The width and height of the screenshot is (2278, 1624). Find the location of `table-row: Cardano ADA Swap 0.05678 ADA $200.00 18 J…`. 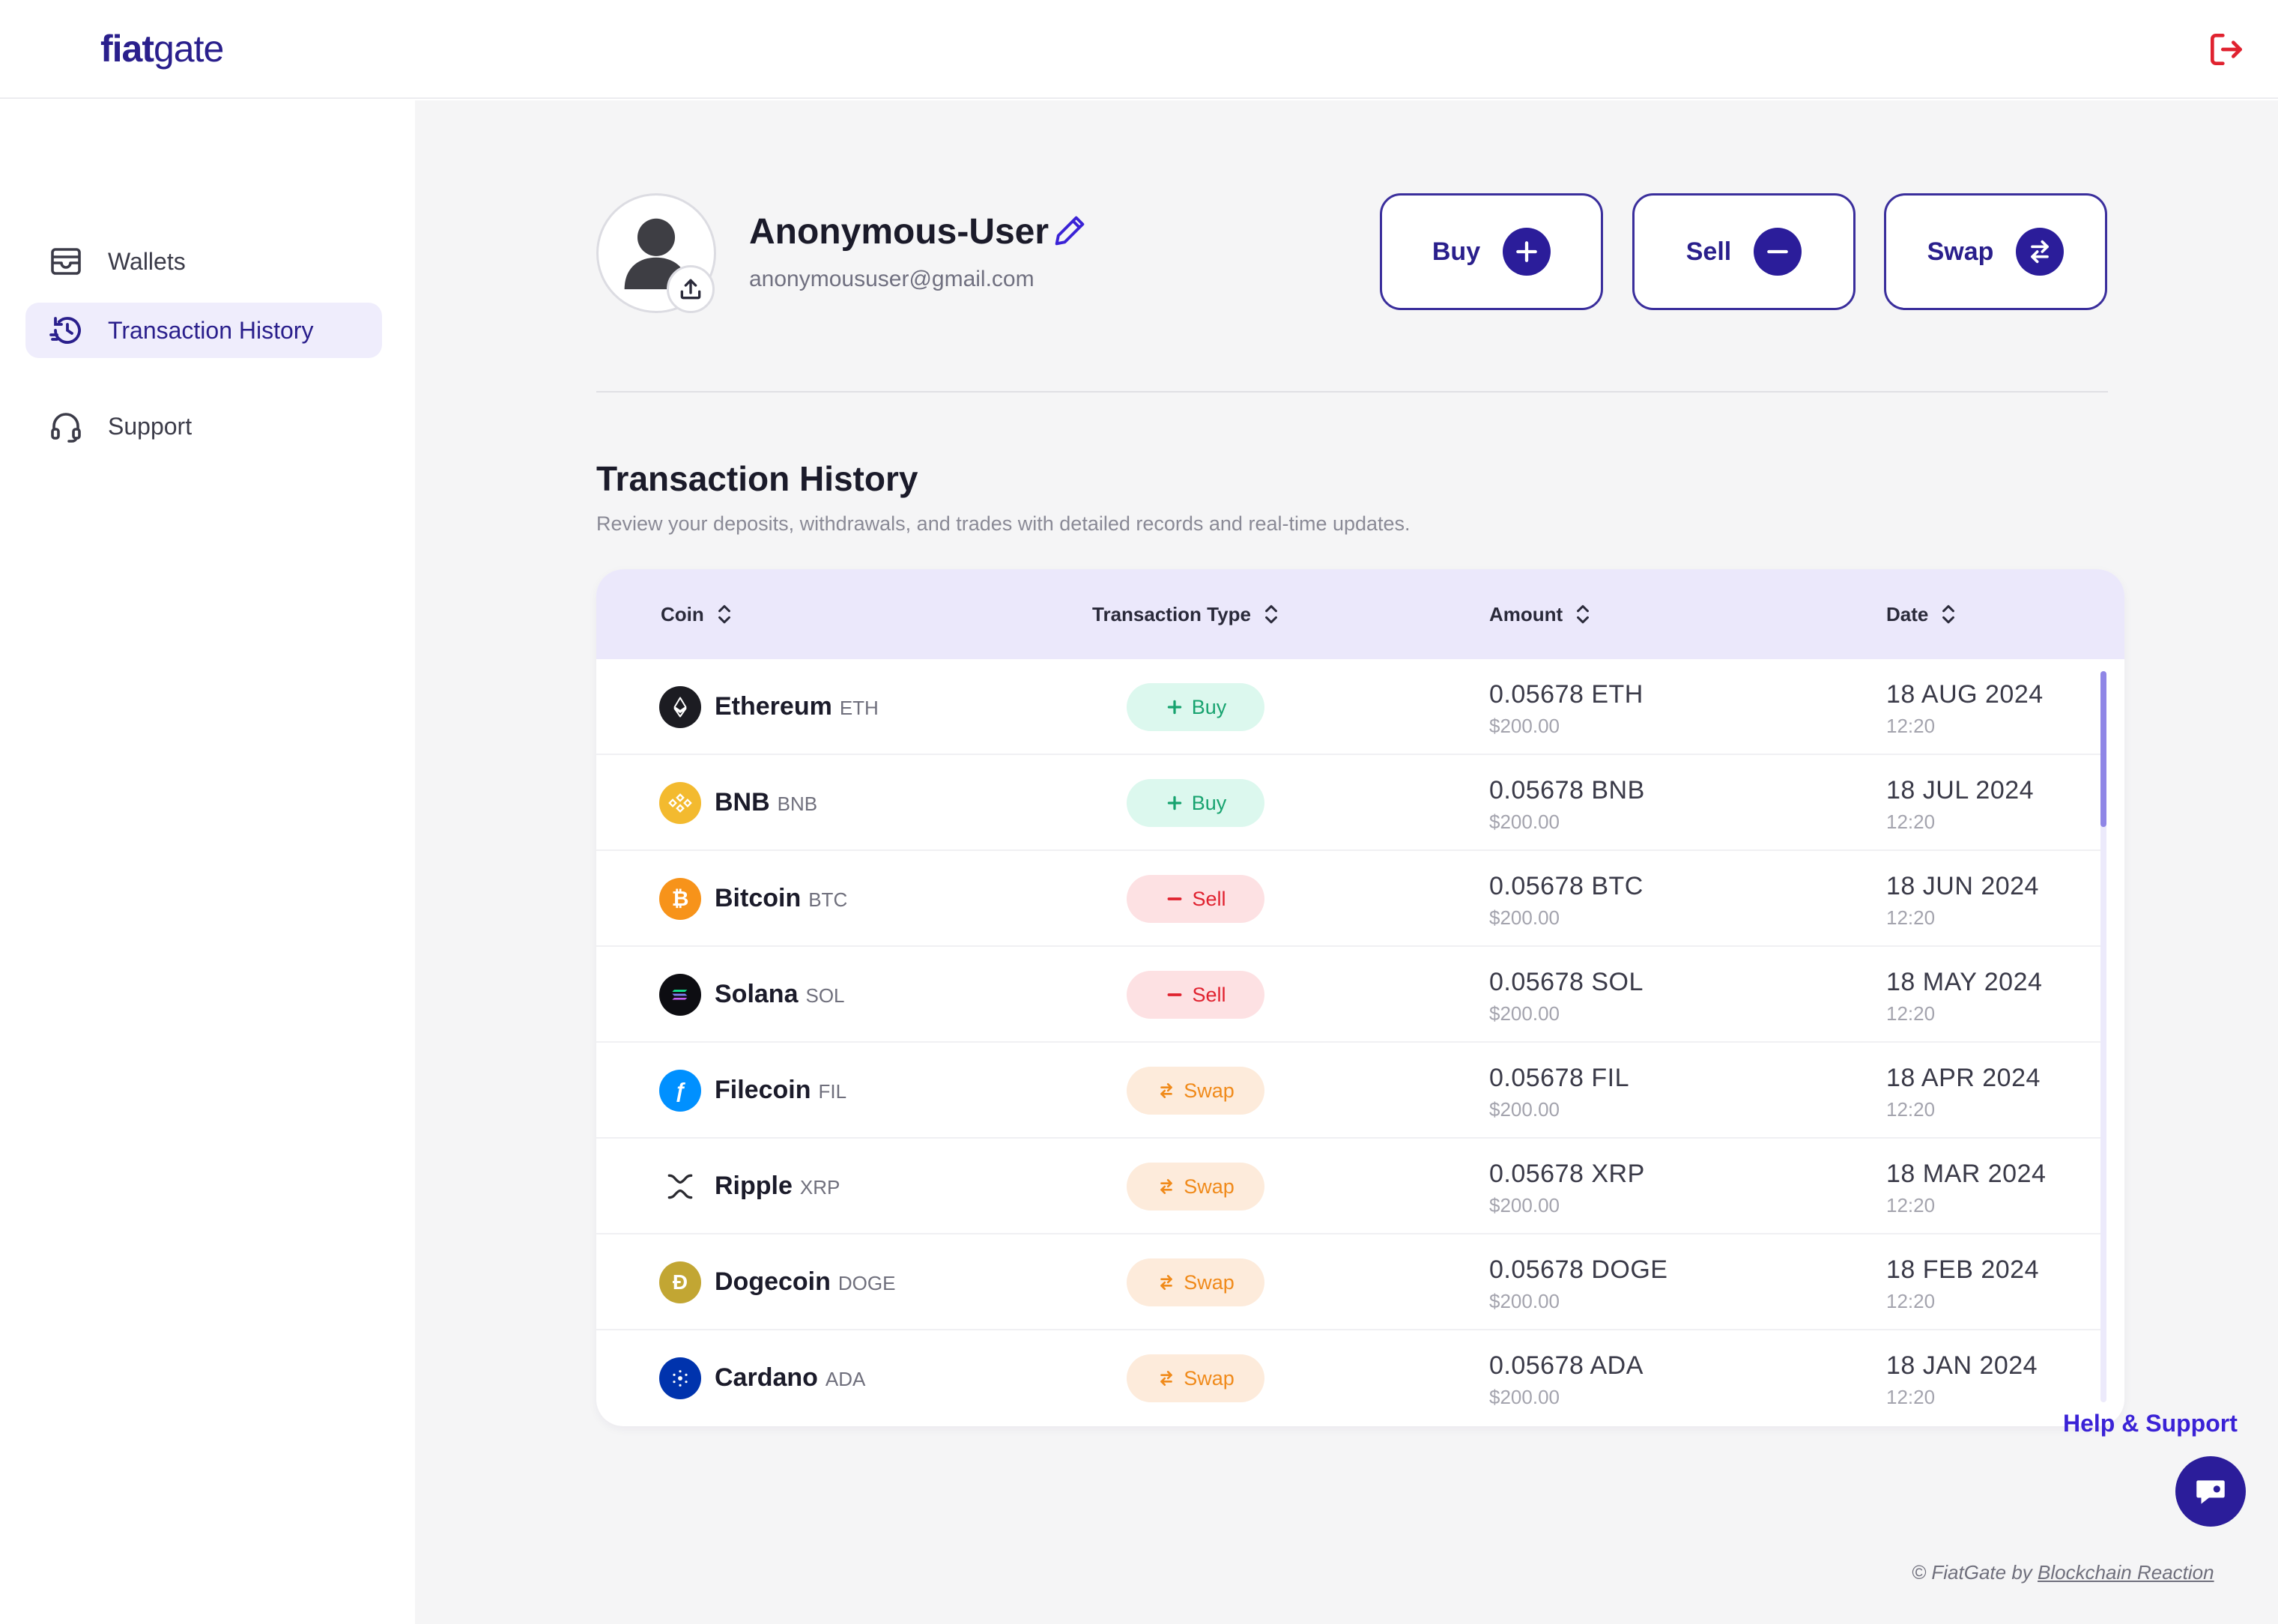

table-row: Cardano ADA Swap 0.05678 ADA $200.00 18 J… is located at coordinates (1351, 1378).